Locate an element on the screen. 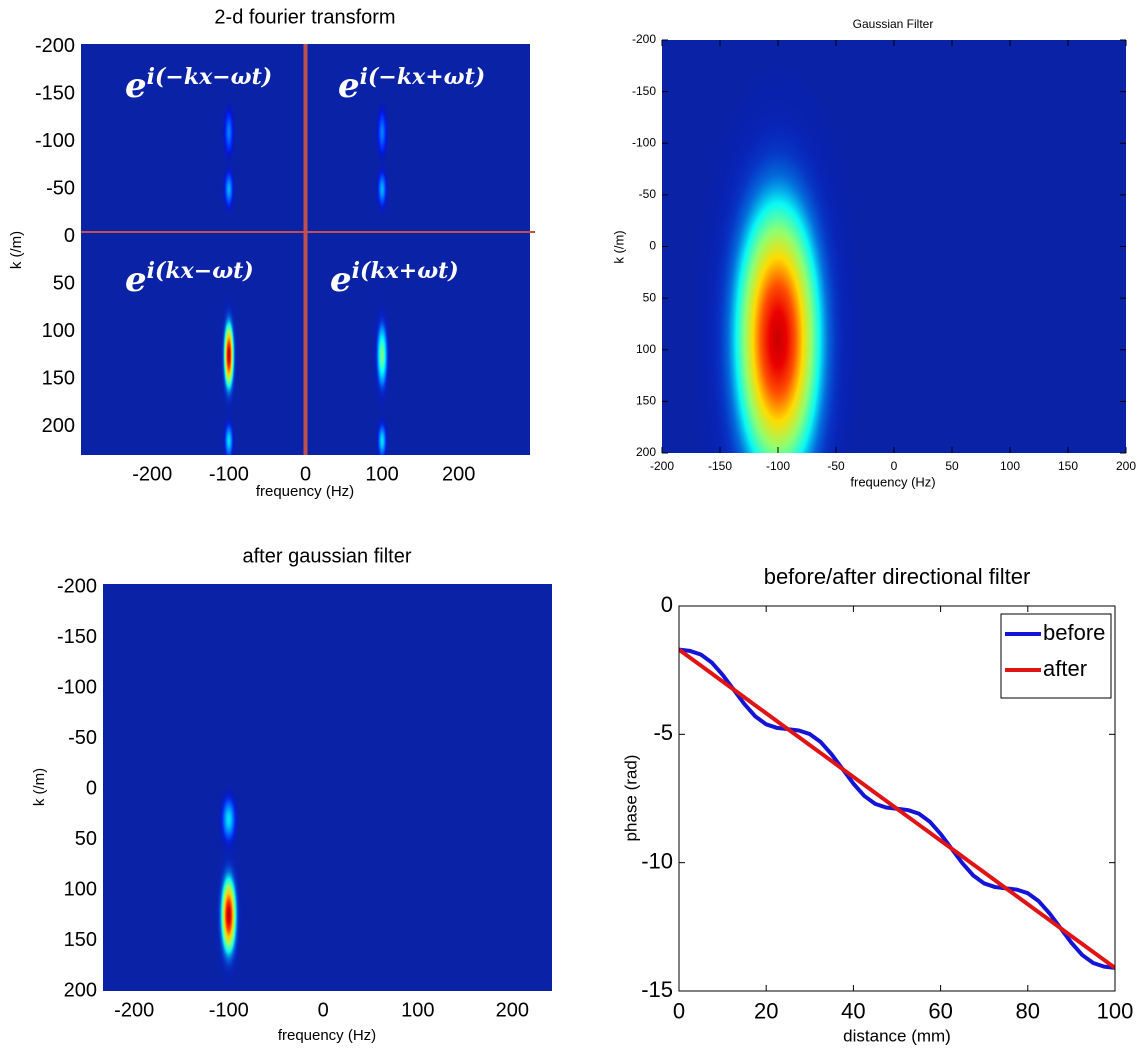 The image size is (1142, 1051). lines is located at coordinates (897, 808).